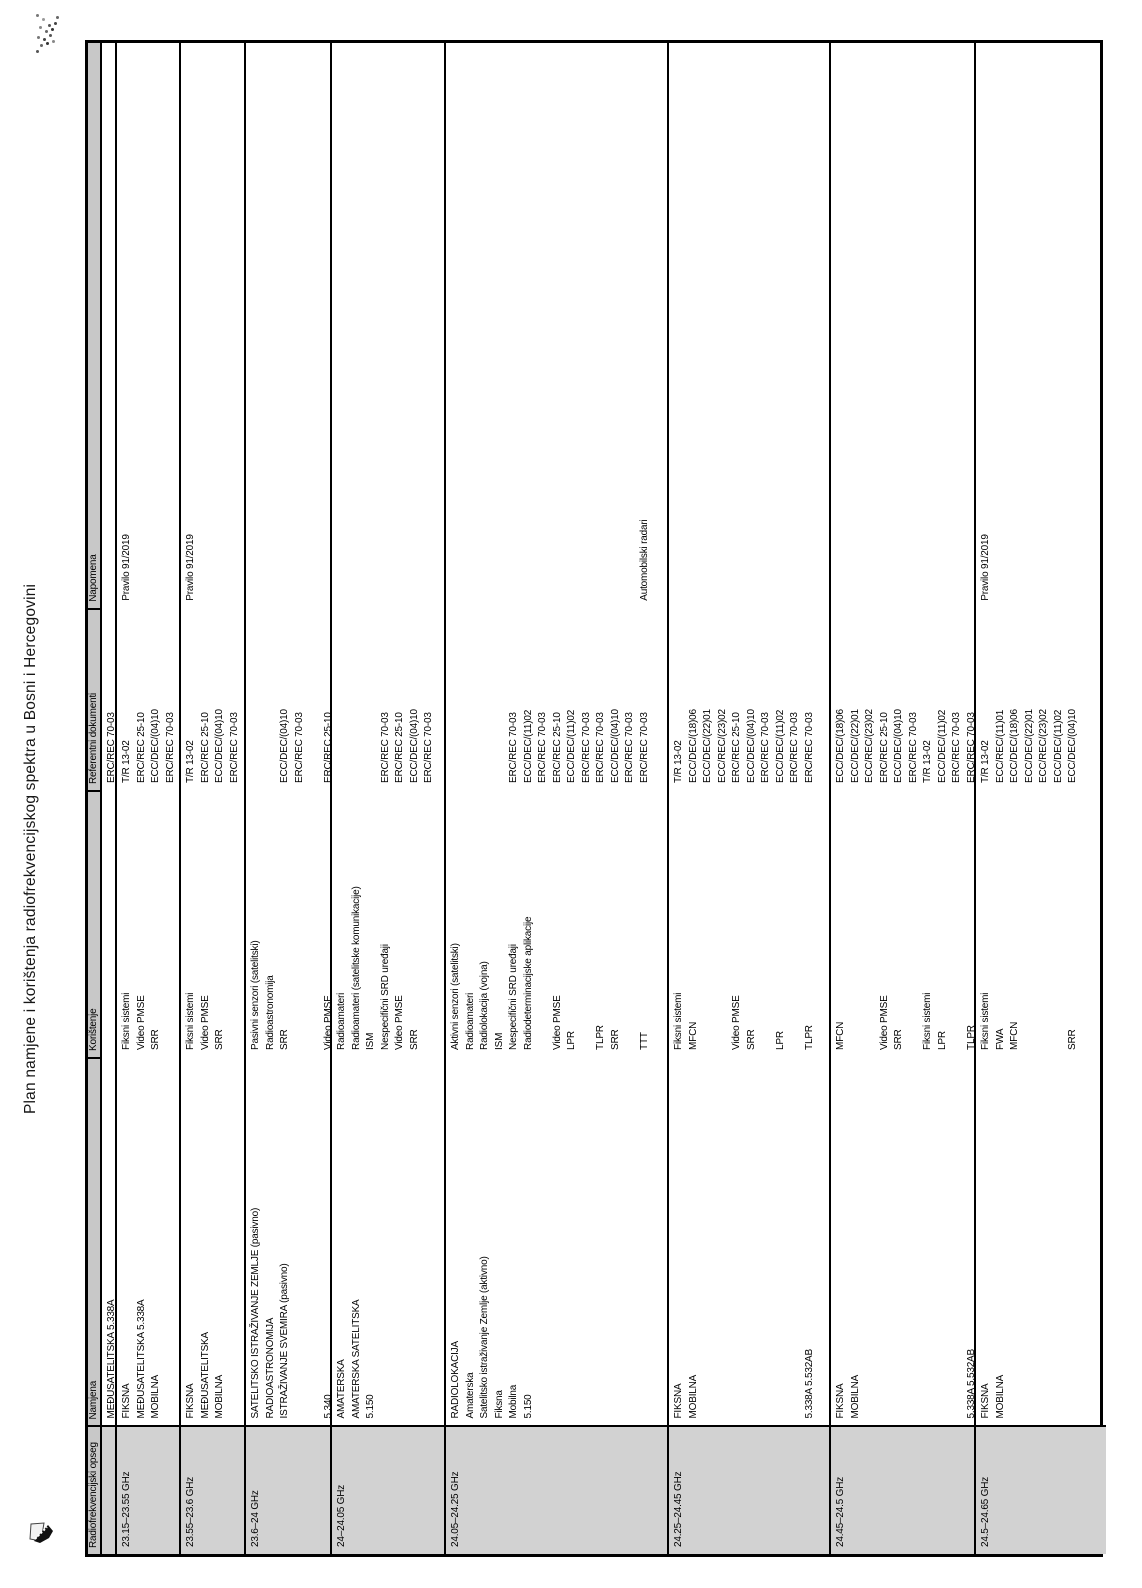  I want to click on cell-line: RADIOLOKACIJA, so click(455, 1380).